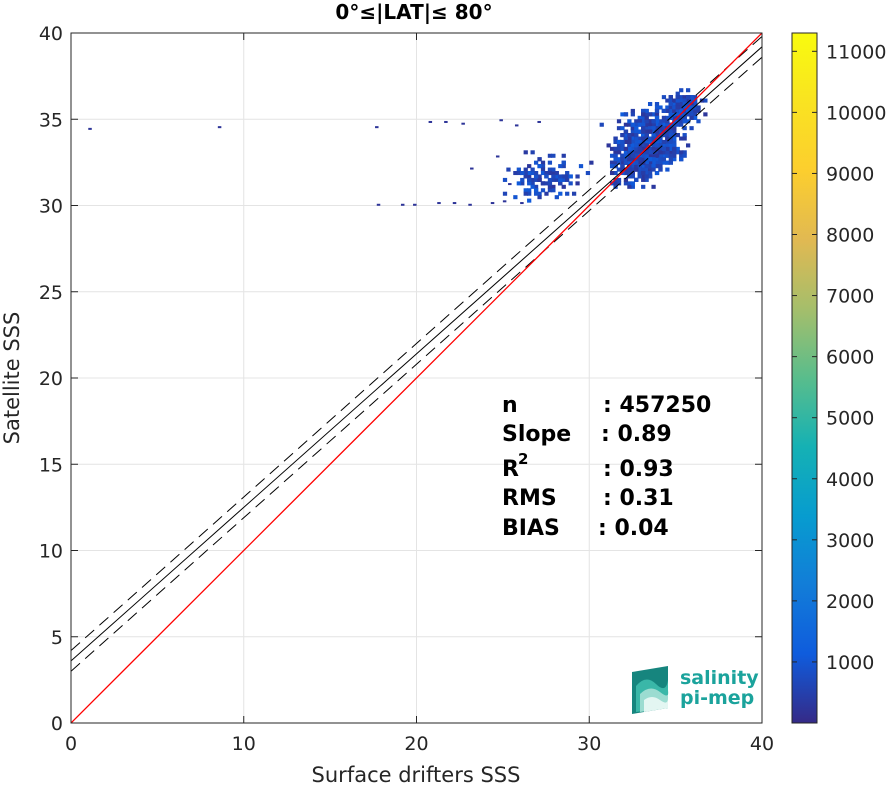  I want to click on salinity-pimep-logo: salinity pi-mep, so click(695, 690).